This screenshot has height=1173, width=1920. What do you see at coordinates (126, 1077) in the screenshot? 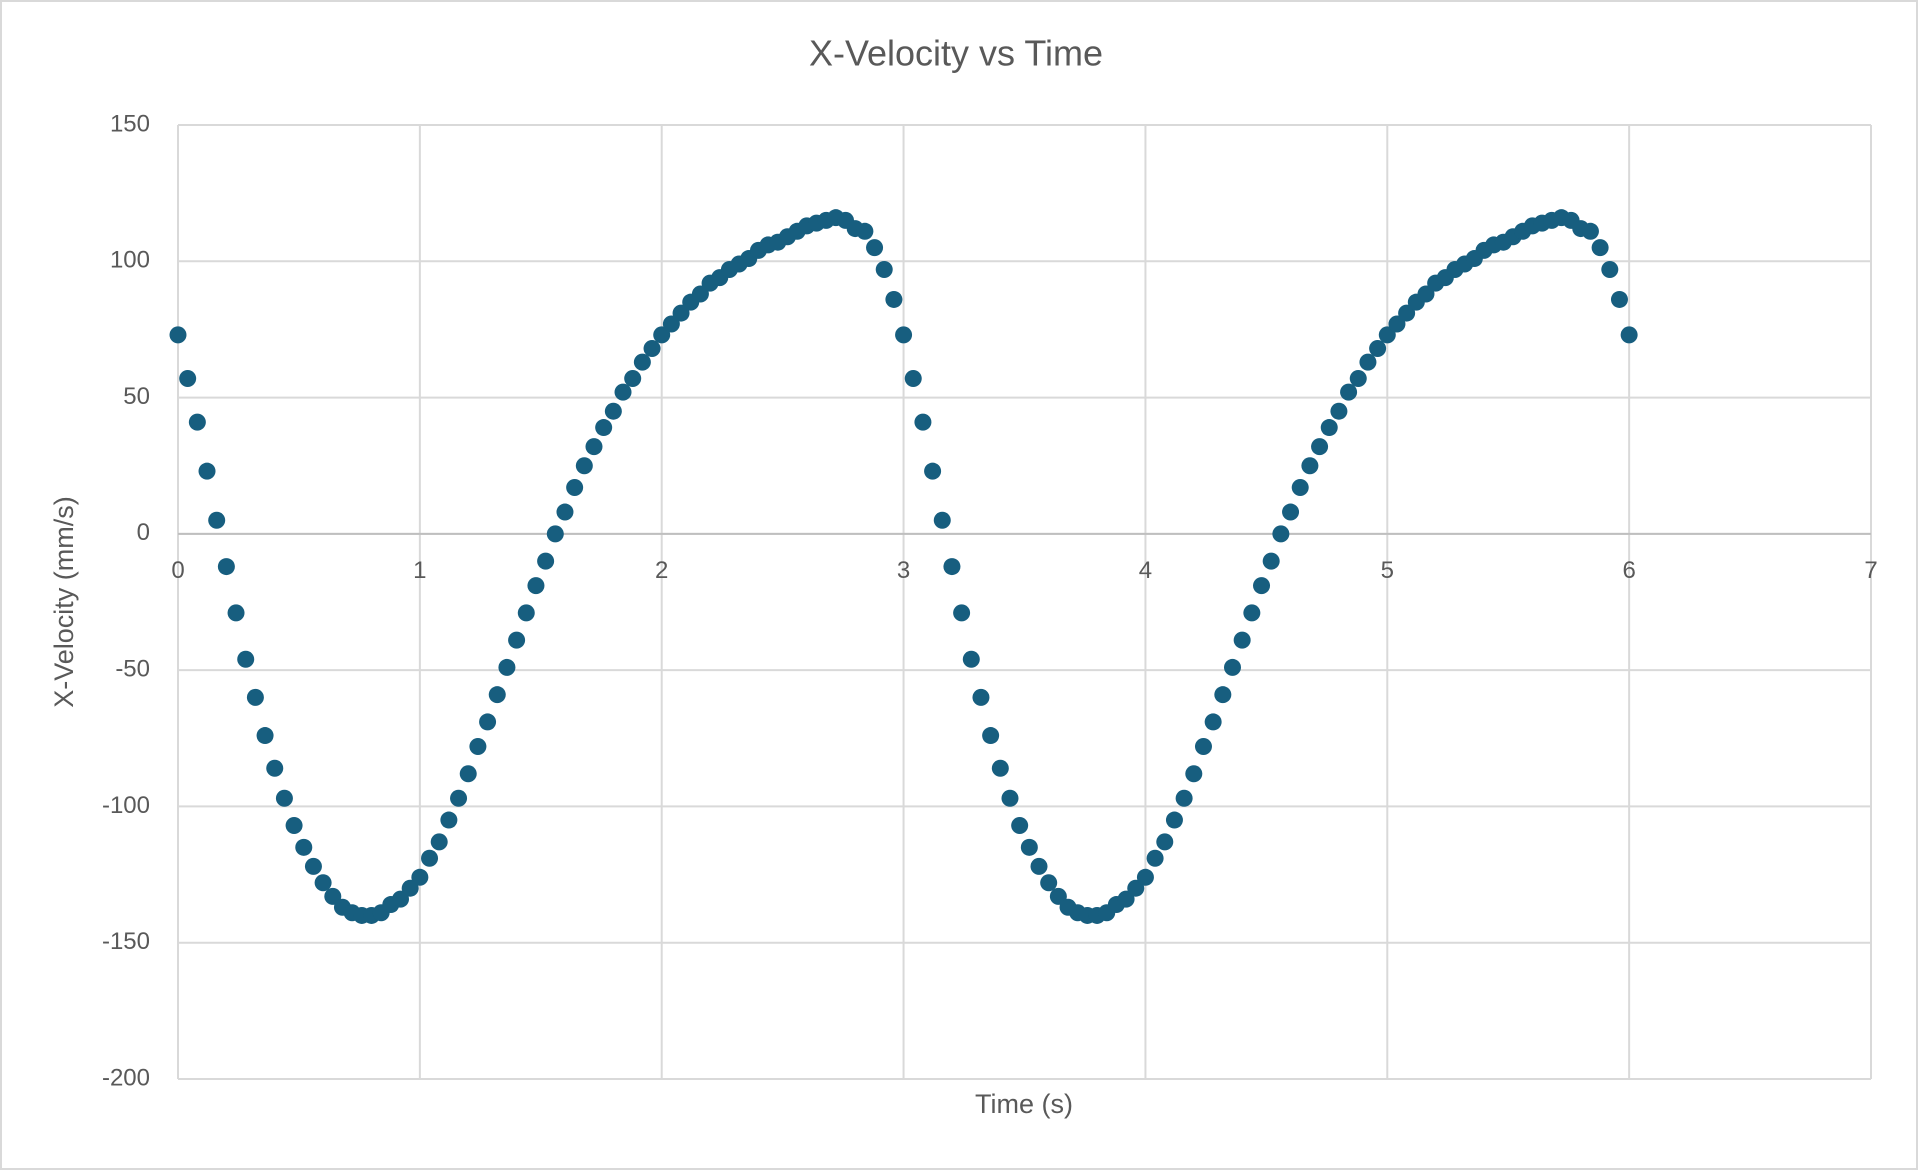
I see `y-tick-label: -200` at bounding box center [126, 1077].